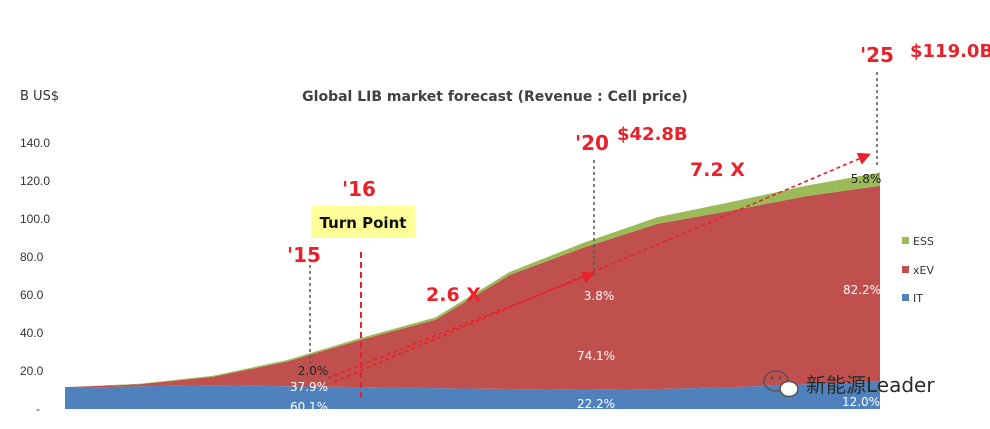  I want to click on pct-2015-ess: 2.0%, so click(313, 371).